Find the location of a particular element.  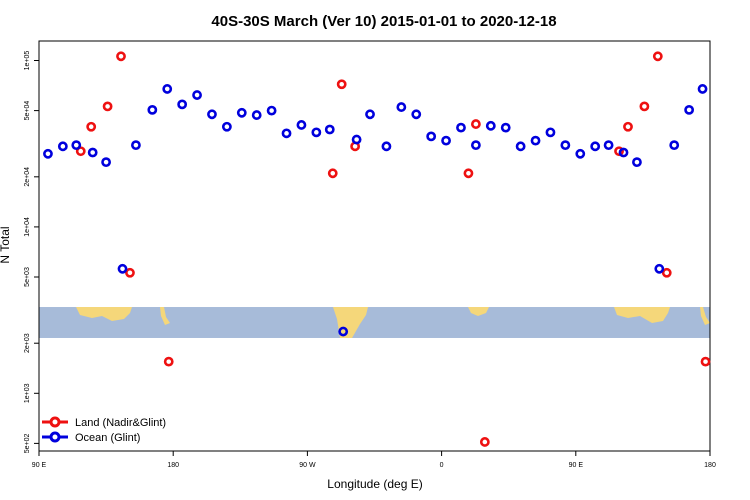

legend-marker-land is located at coordinates (55, 422).